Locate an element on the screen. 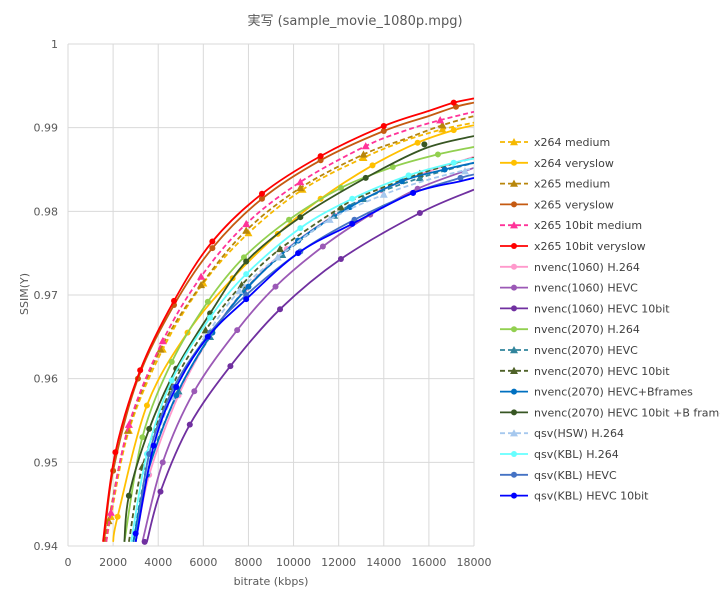  x-tick-label: 6000 is located at coordinates (203, 562).